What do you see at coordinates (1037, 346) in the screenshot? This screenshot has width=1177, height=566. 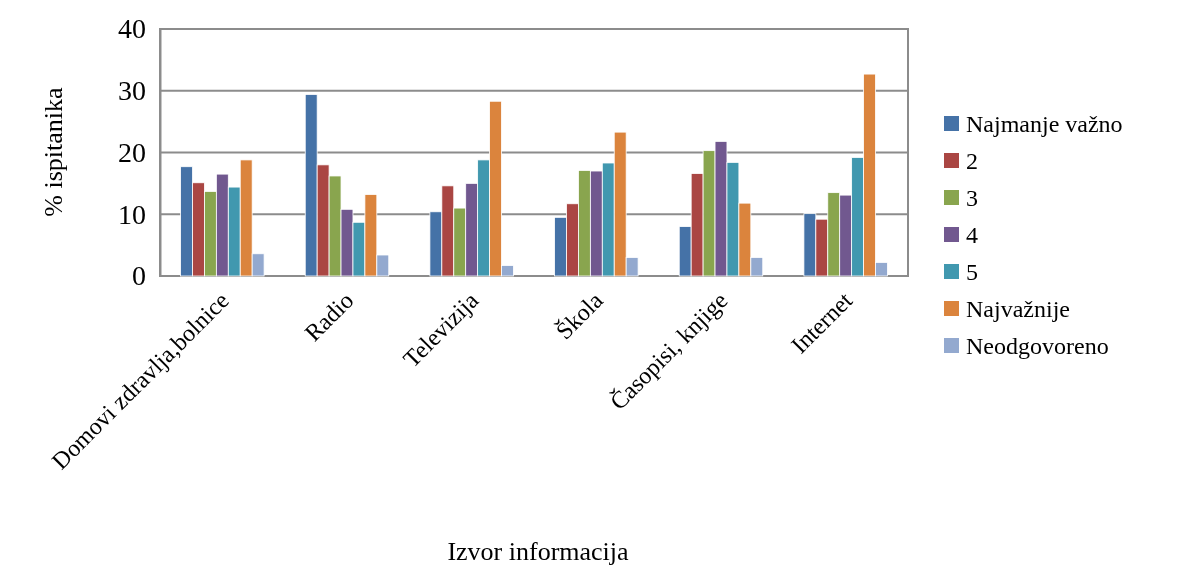 I see `legend-label: Neodgovoreno` at bounding box center [1037, 346].